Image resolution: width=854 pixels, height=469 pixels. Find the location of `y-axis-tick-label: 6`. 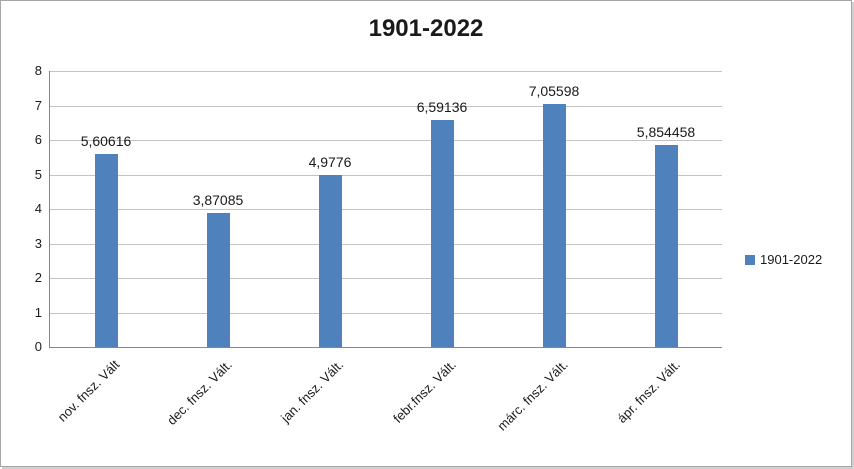

y-axis-tick-label: 6 is located at coordinates (38, 139).